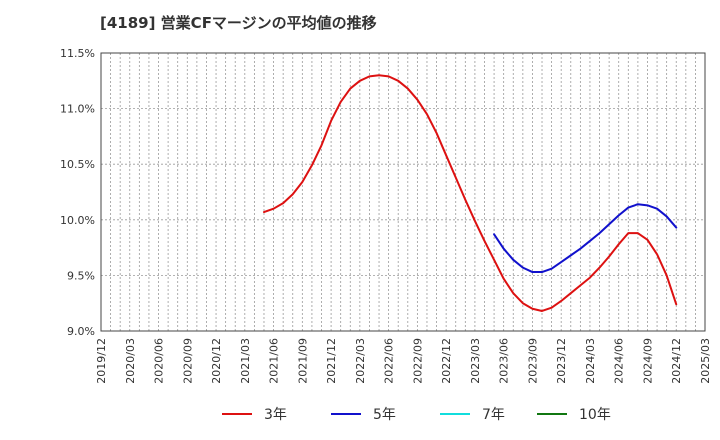 The height and width of the screenshot is (440, 720). I want to click on x-tick-label: 2022/12, so click(446, 361).